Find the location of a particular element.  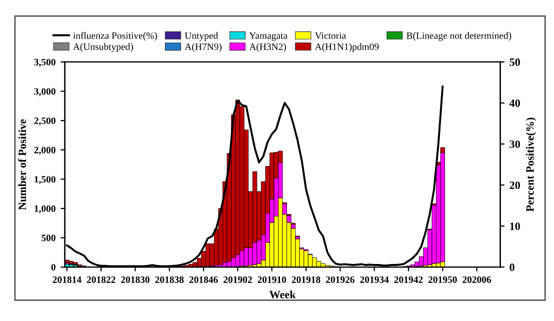

legend-label: A(Unsubtyped) is located at coordinates (103, 47).